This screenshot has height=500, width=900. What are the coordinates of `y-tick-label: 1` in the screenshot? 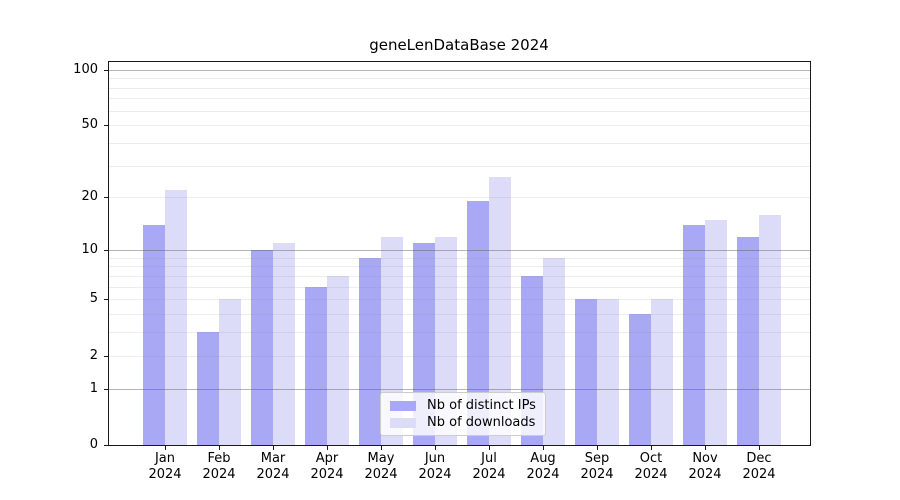 It's located at (93, 388).